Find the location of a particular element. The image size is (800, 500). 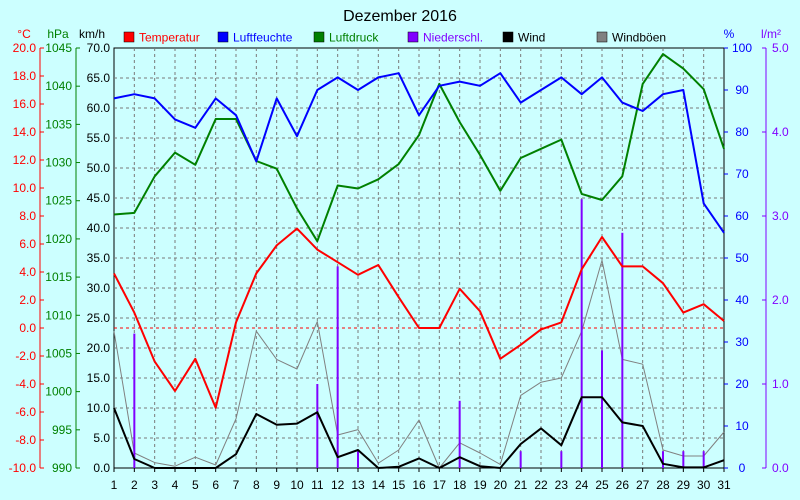

temp-tick-label: 14.0 is located at coordinates (25, 132).